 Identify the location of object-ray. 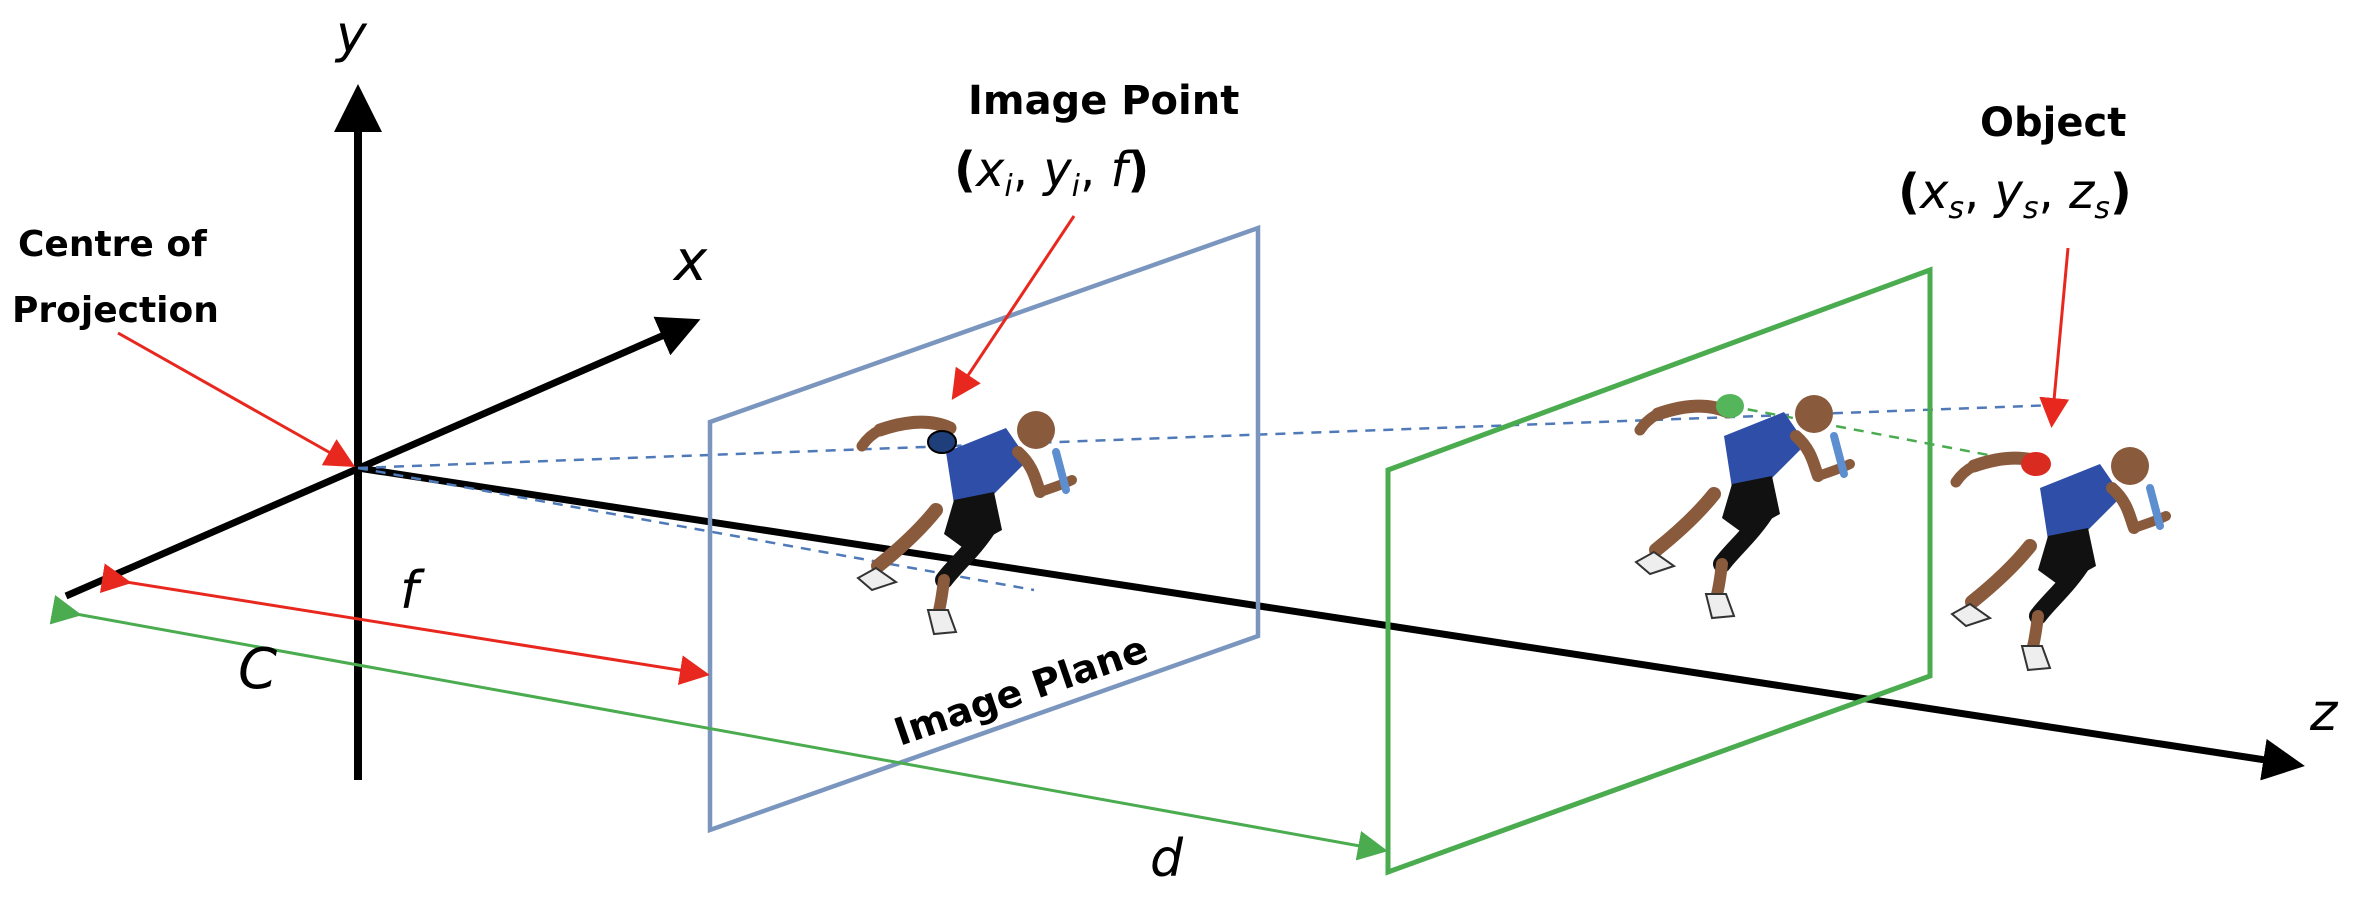
(1883, 435).